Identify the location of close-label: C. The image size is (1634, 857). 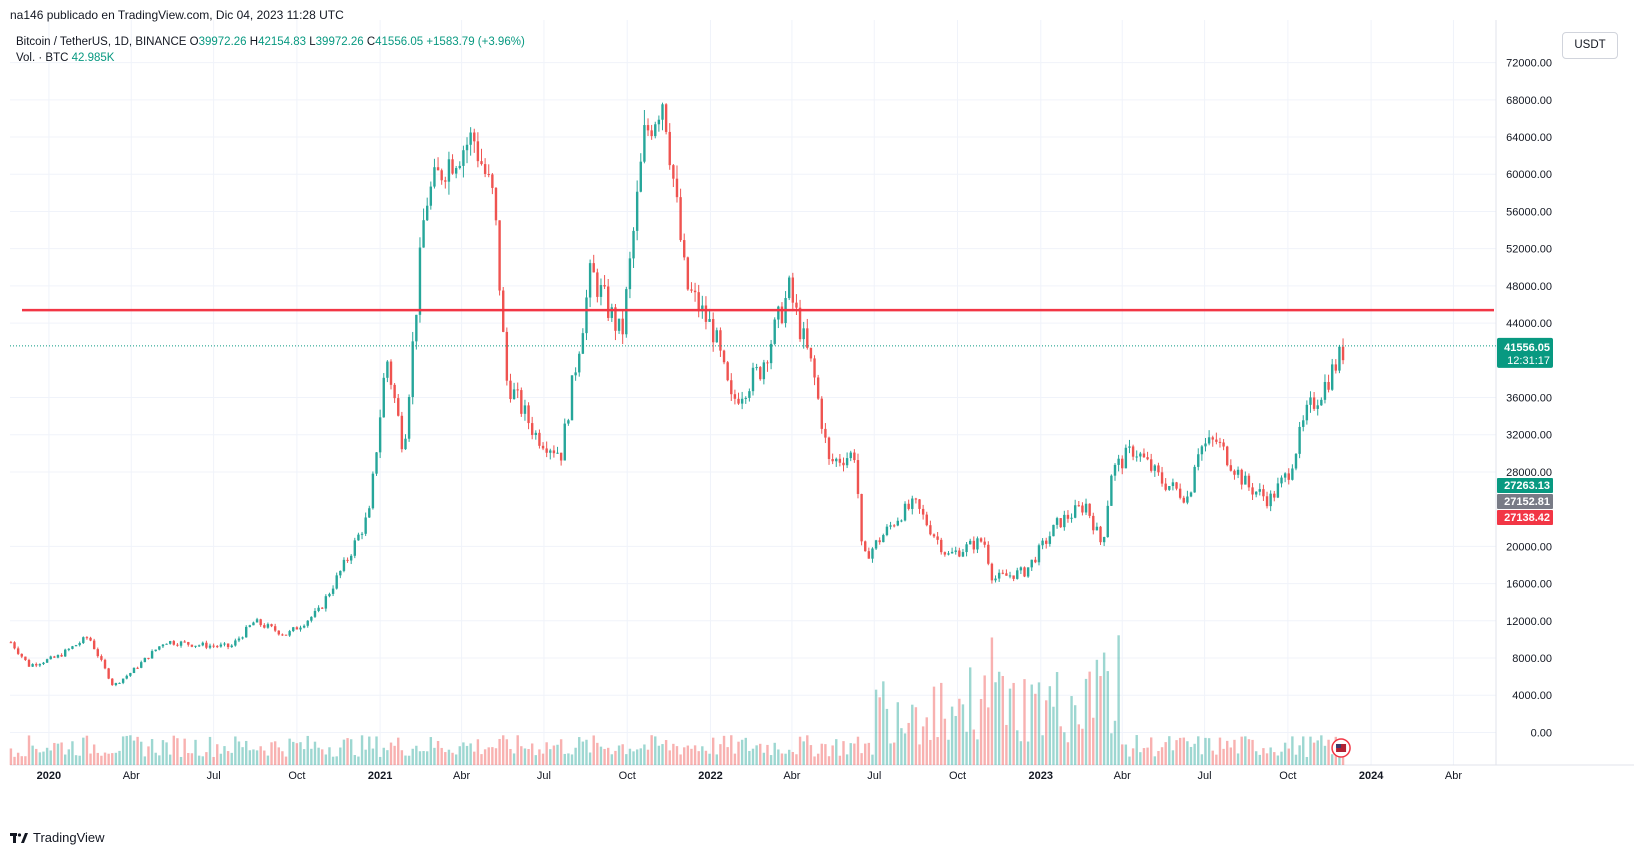
(371, 42).